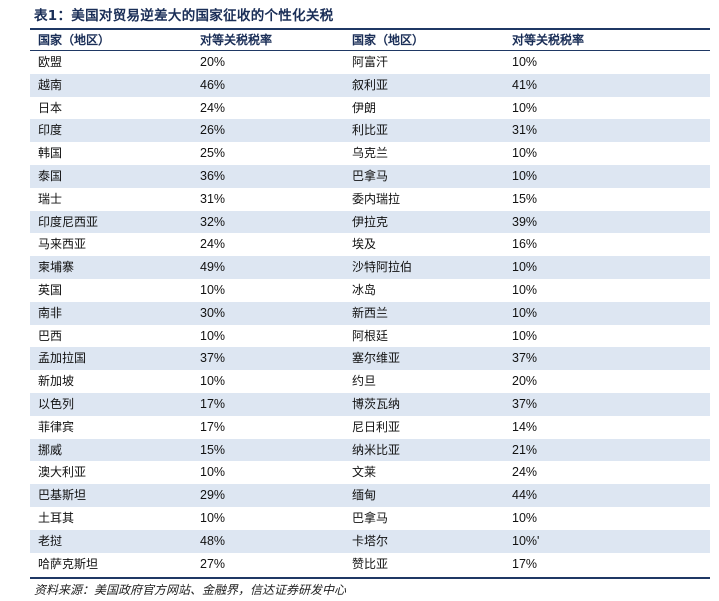 This screenshot has height=601, width=719. I want to click on cell-country-left: 挪威, so click(111, 450).